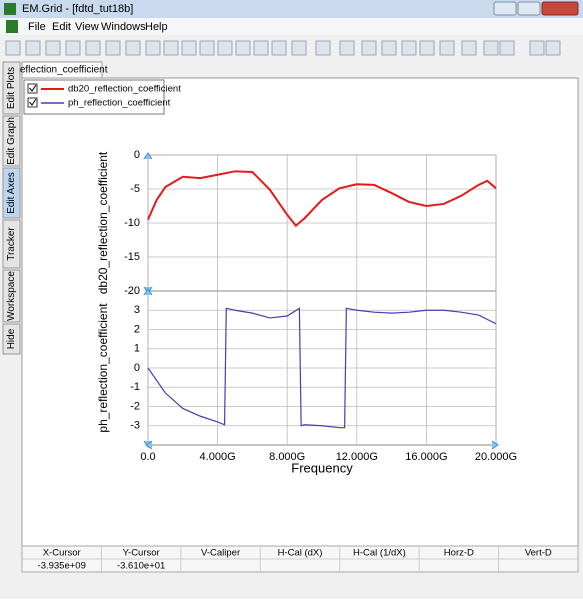  What do you see at coordinates (135, 406) in the screenshot?
I see `y-tick-label: -2` at bounding box center [135, 406].